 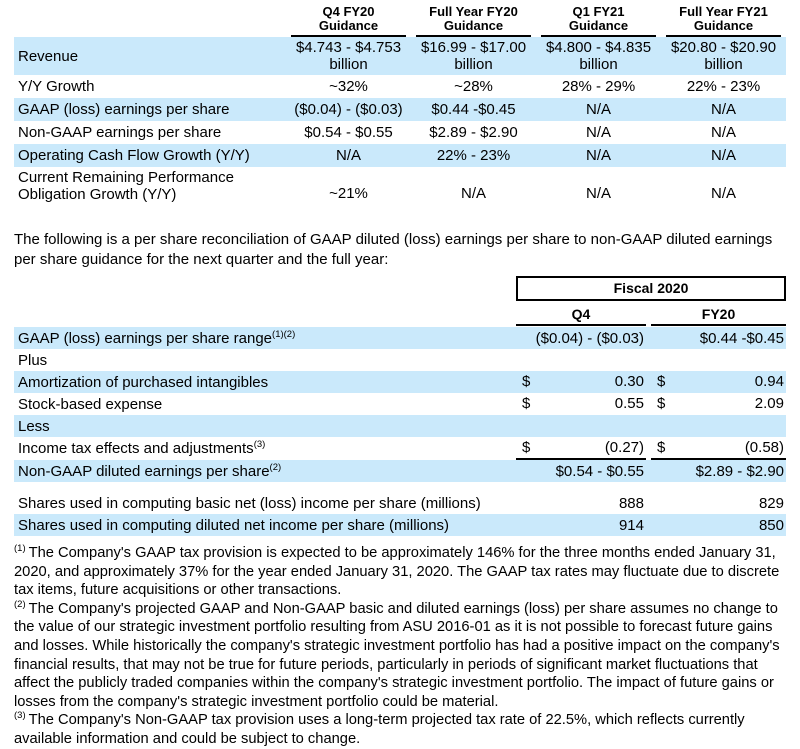 What do you see at coordinates (150, 35) in the screenshot?
I see `guidance-header-spacer` at bounding box center [150, 35].